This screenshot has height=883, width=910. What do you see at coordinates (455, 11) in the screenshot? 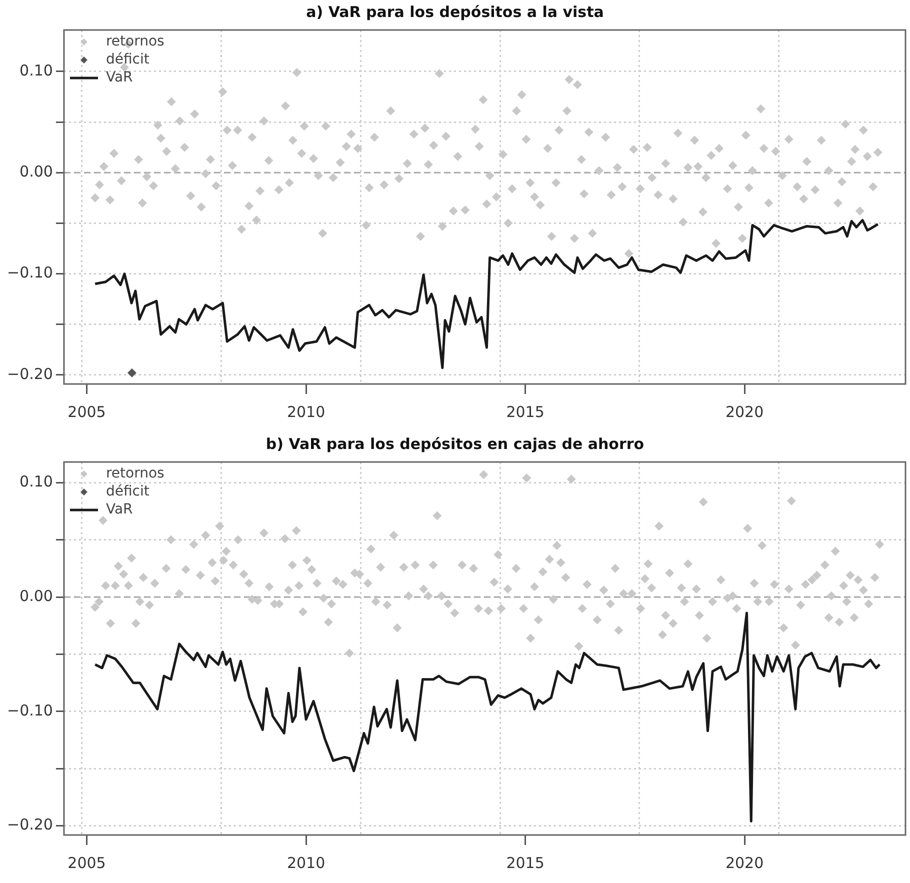
I see `chart-title: a) VaR para los depósitos a la vista` at bounding box center [455, 11].